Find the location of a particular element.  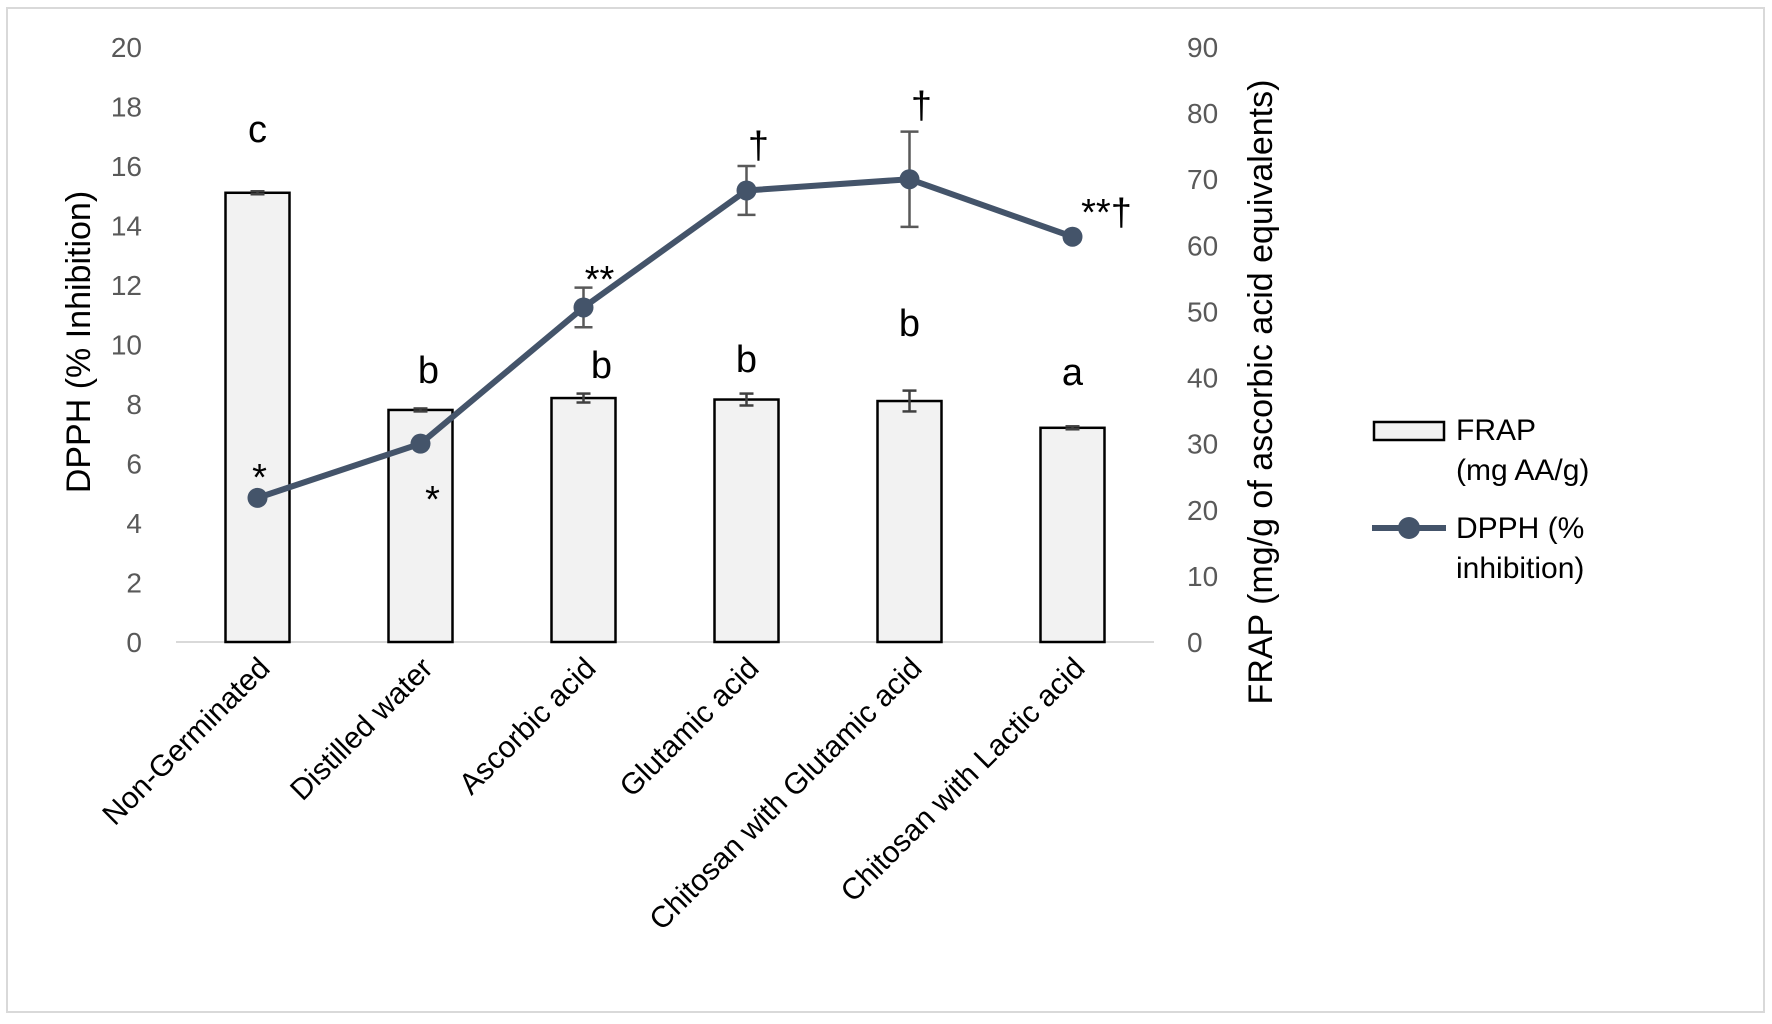

legend: FRAP (mg AA/g) DPPH (% inhibition) is located at coordinates (1480, 499).